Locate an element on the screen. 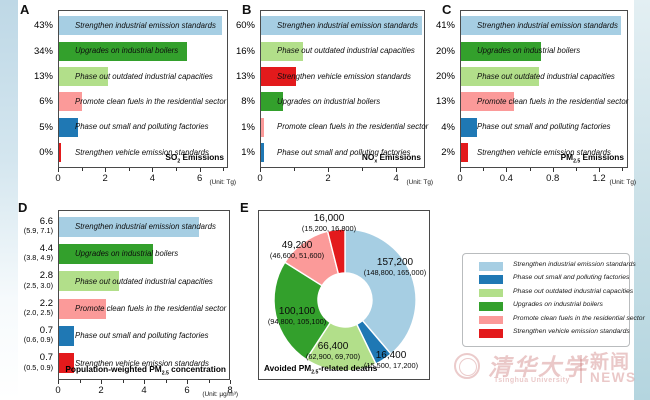 The width and height of the screenshot is (650, 400). legend-item: Phase out outdated industrial capacities is located at coordinates (548, 293).